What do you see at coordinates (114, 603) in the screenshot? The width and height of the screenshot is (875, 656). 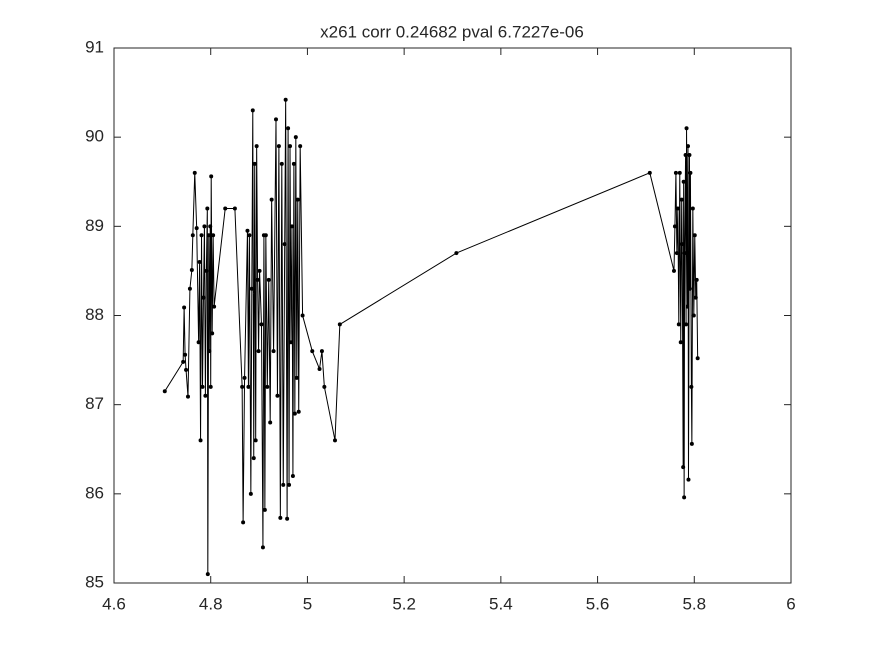 I see `x-tick-label: 4.6` at bounding box center [114, 603].